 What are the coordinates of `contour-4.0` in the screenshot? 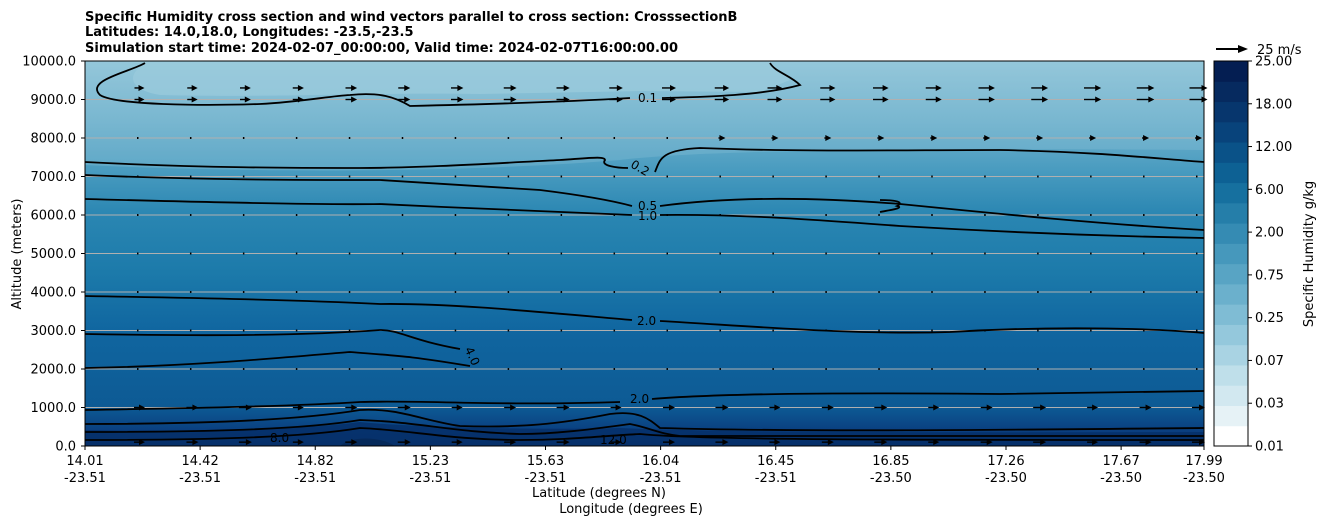 It's located at (277, 349).